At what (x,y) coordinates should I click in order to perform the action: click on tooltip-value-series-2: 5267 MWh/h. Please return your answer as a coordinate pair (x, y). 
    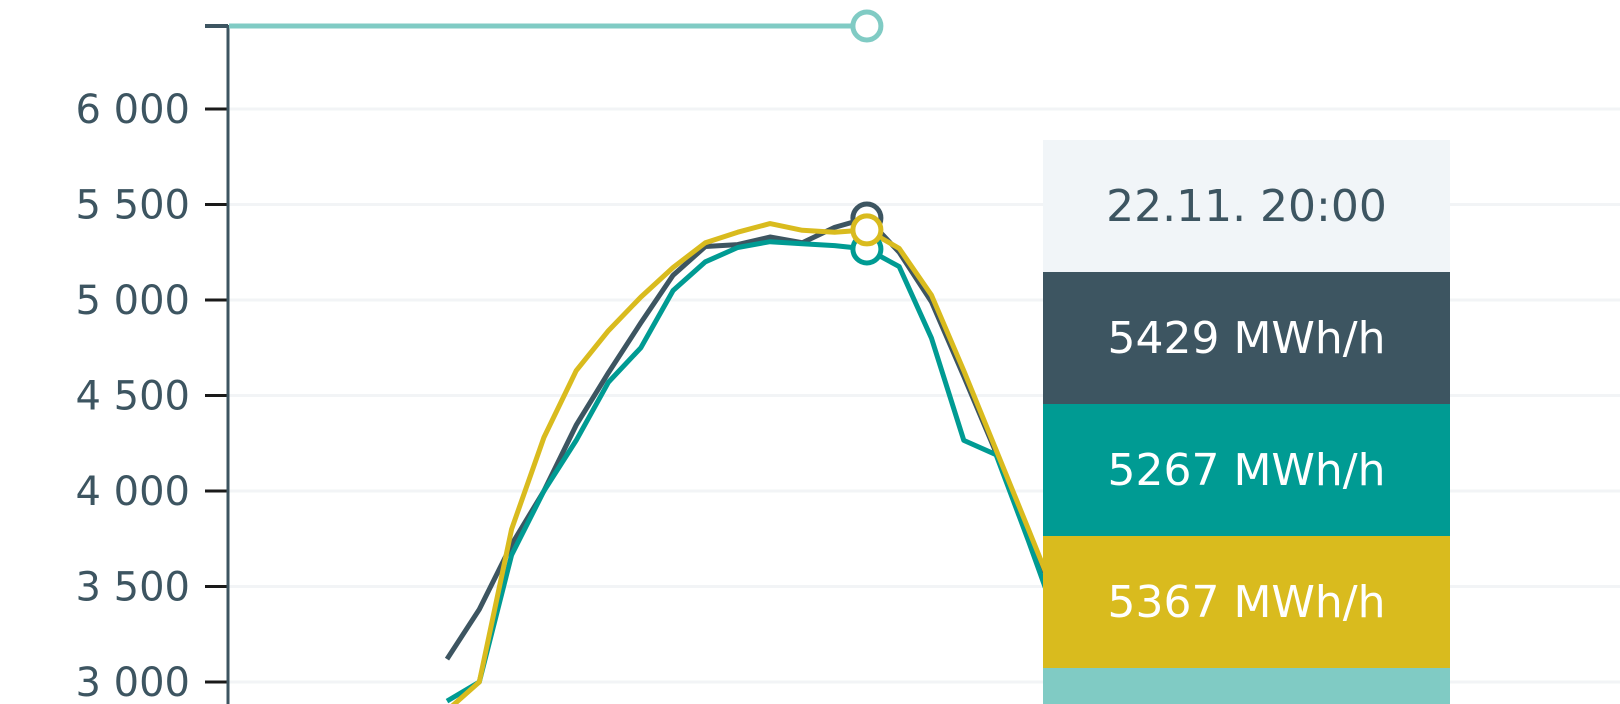
    Looking at the image, I should click on (1246, 470).